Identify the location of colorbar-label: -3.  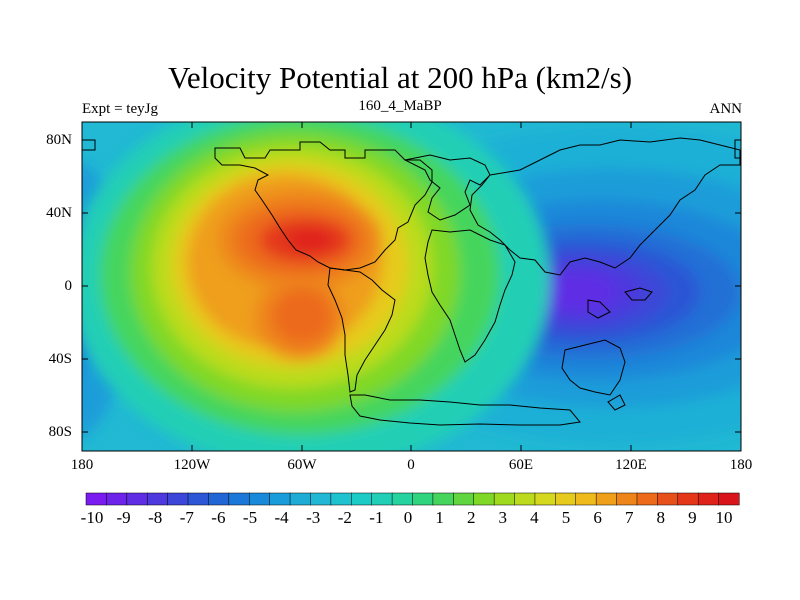
(313, 517).